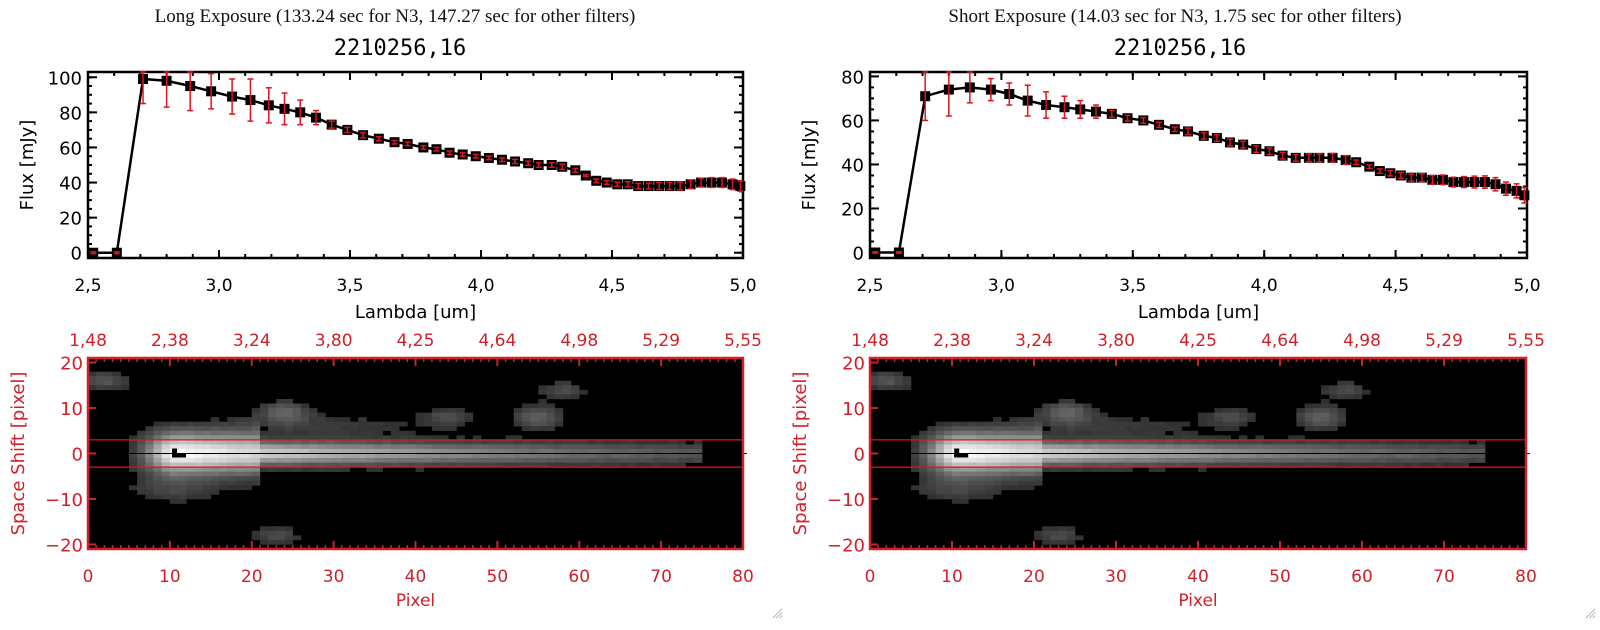  Describe the element at coordinates (1590, 613) in the screenshot. I see `resize-grip-right` at that location.